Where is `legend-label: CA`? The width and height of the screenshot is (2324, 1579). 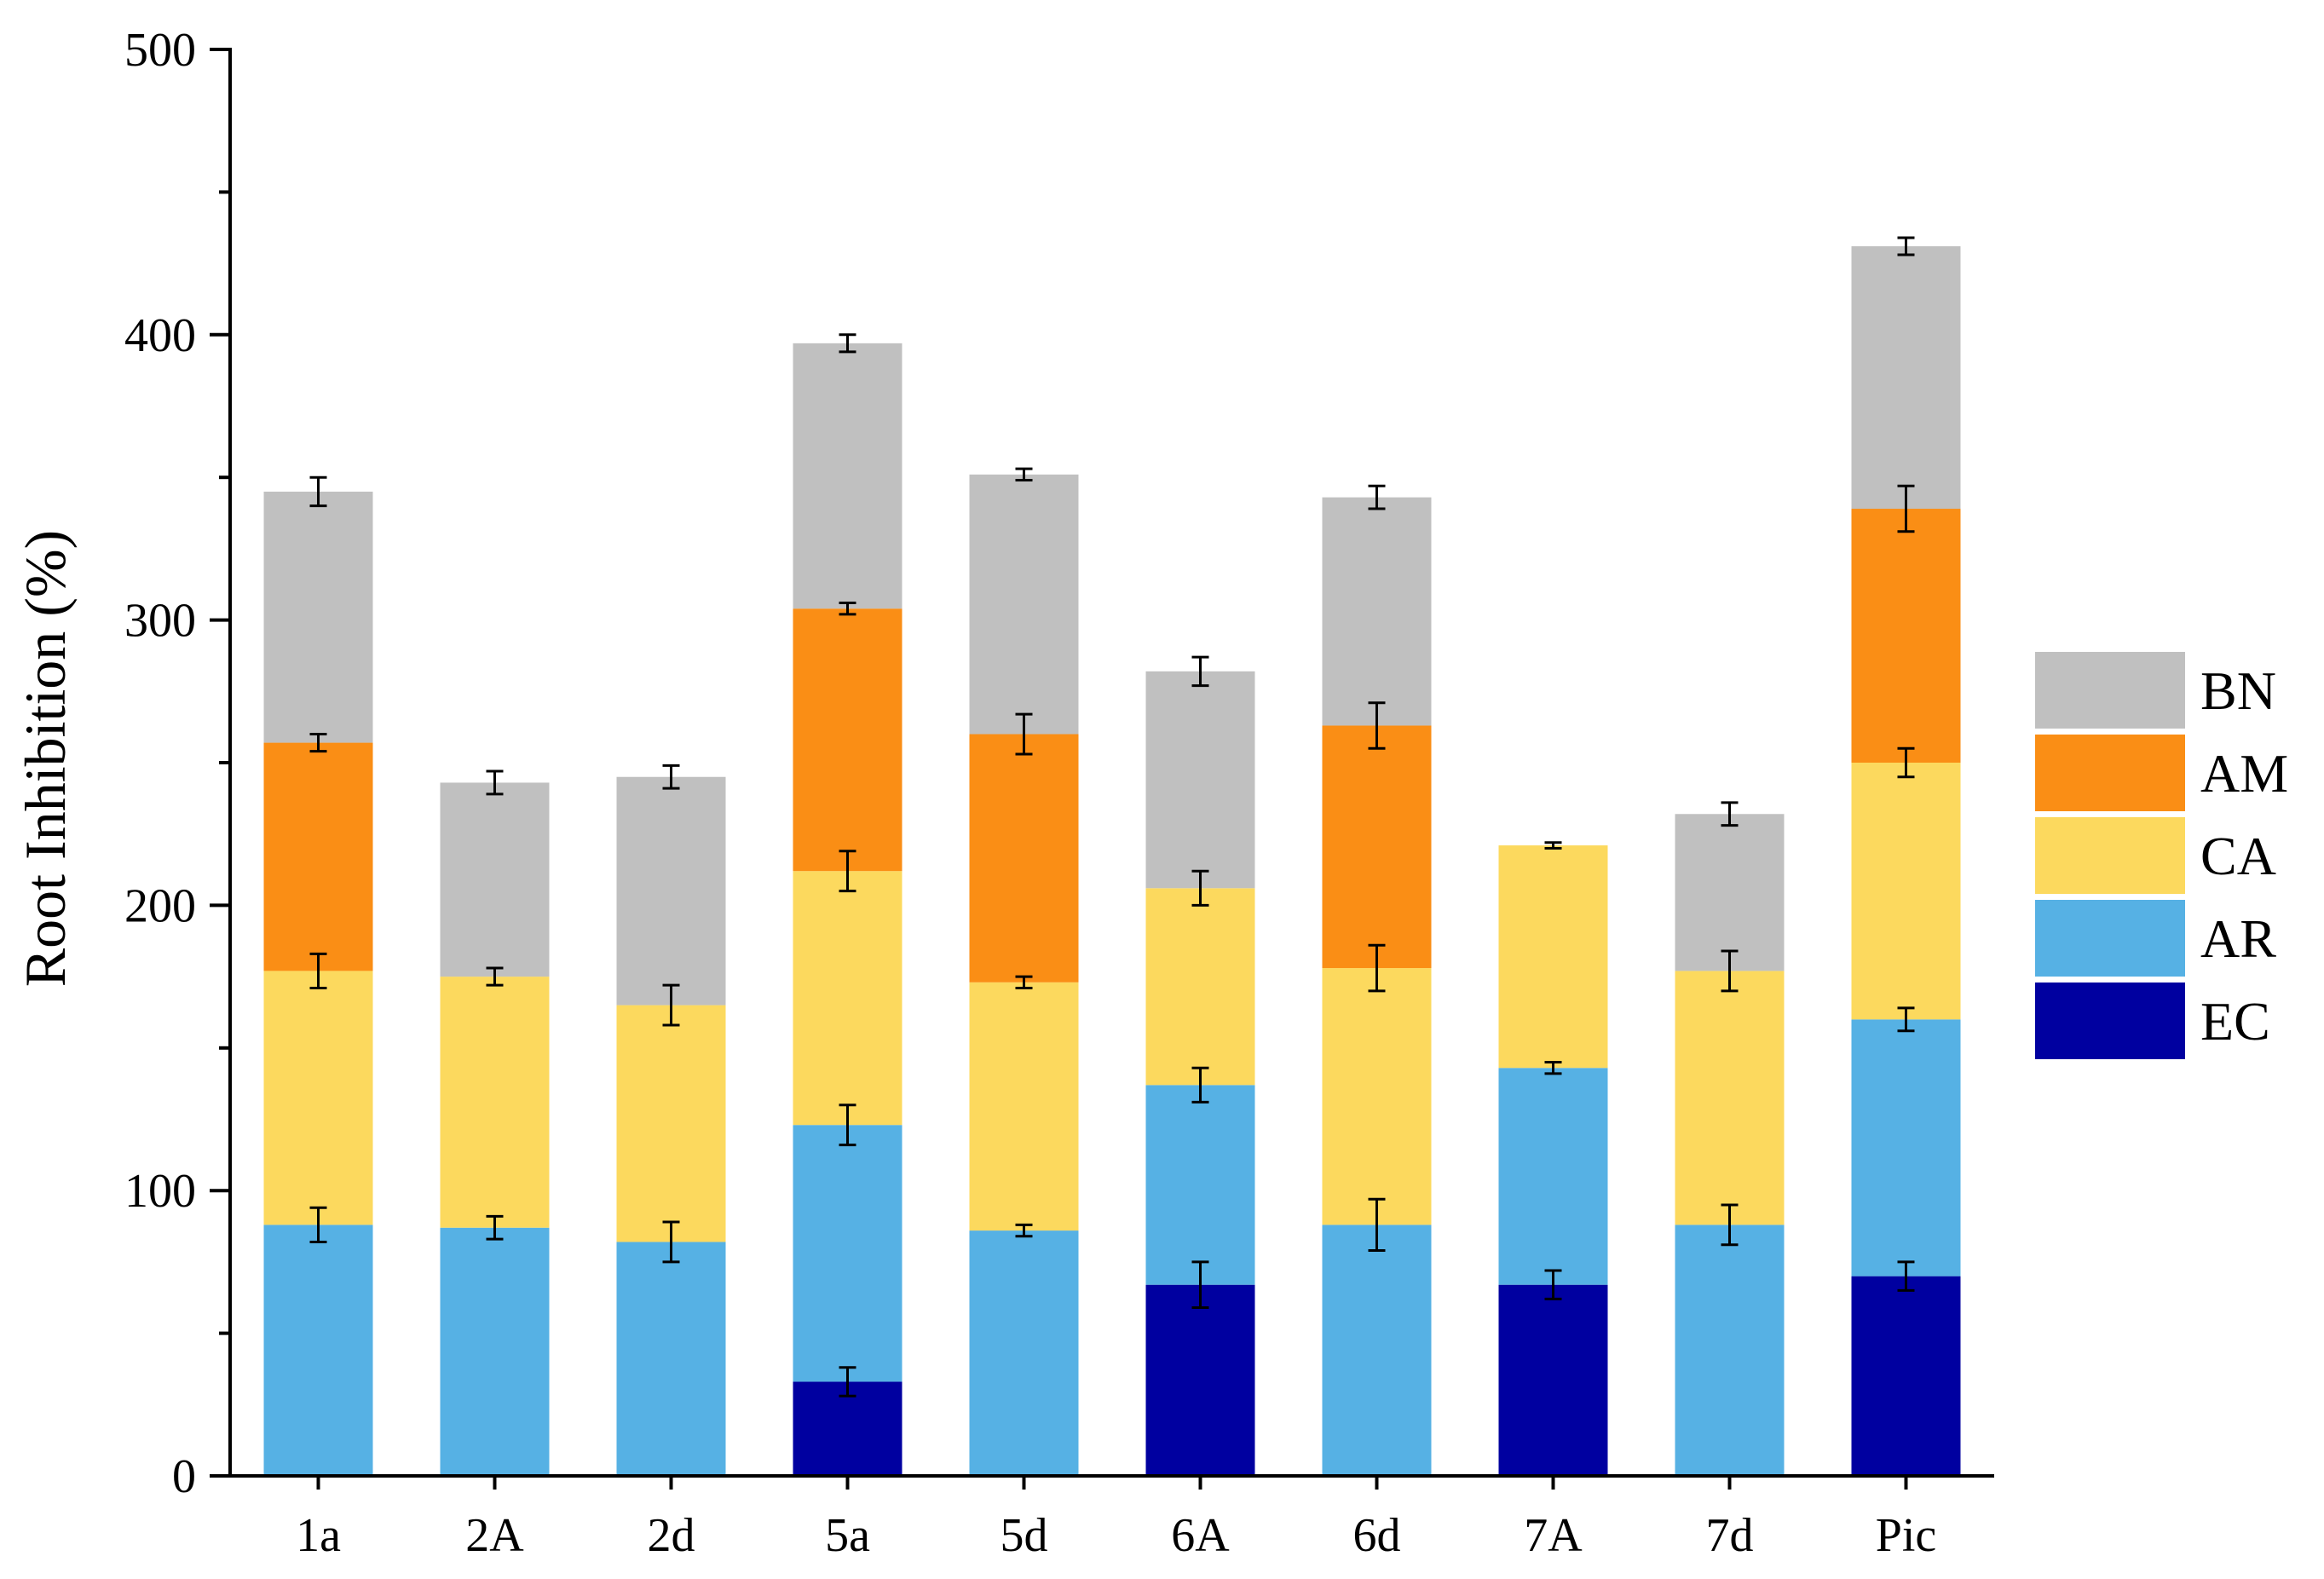
legend-label: CA is located at coordinates (2238, 856).